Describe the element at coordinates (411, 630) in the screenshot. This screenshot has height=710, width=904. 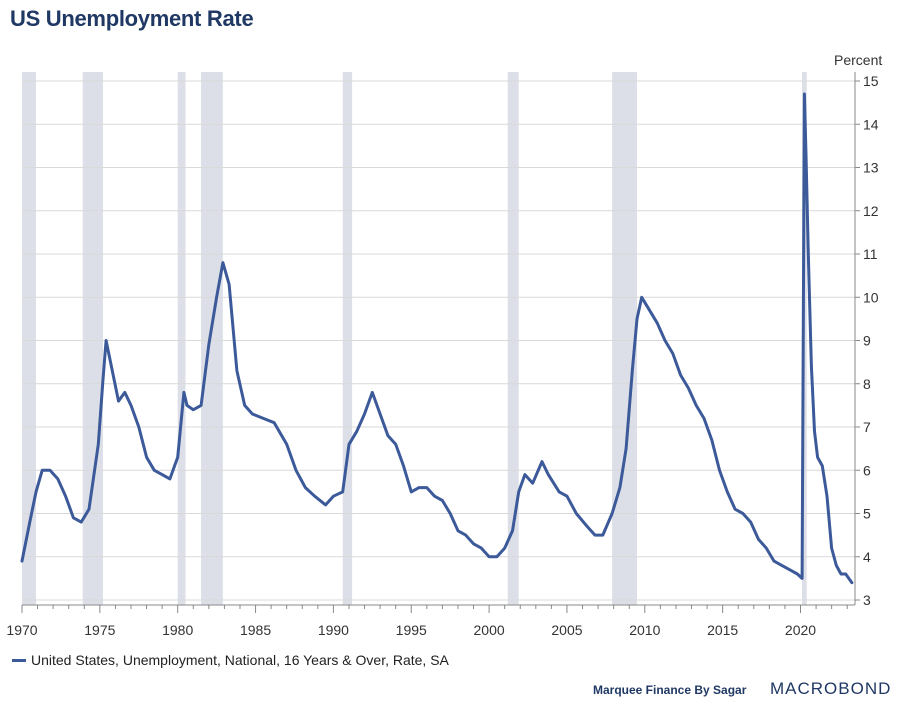
I see `x-tick-label-1995: 1995` at that location.